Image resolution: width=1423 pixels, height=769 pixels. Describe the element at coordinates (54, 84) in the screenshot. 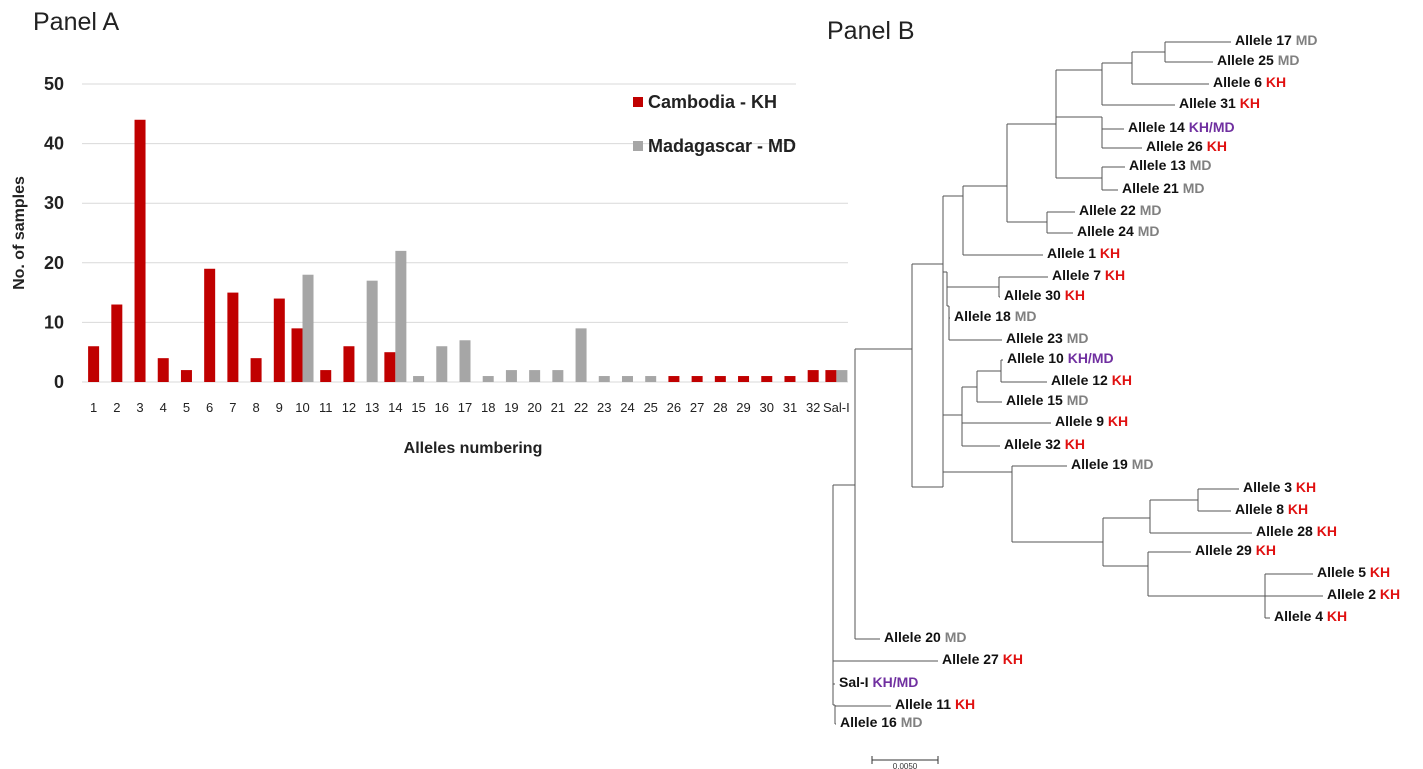

I see `y-tick-label: 50` at that location.